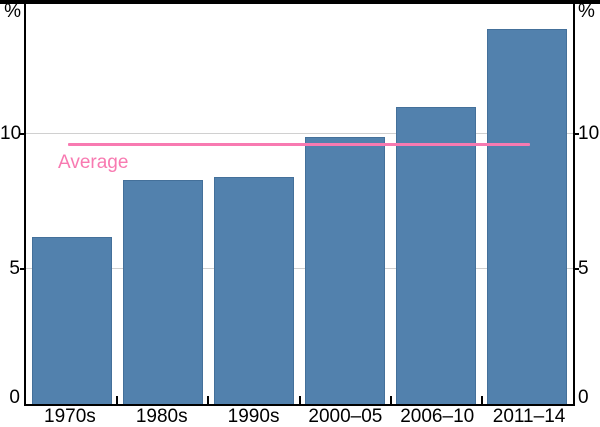  What do you see at coordinates (299, 144) in the screenshot?
I see `average-line` at bounding box center [299, 144].